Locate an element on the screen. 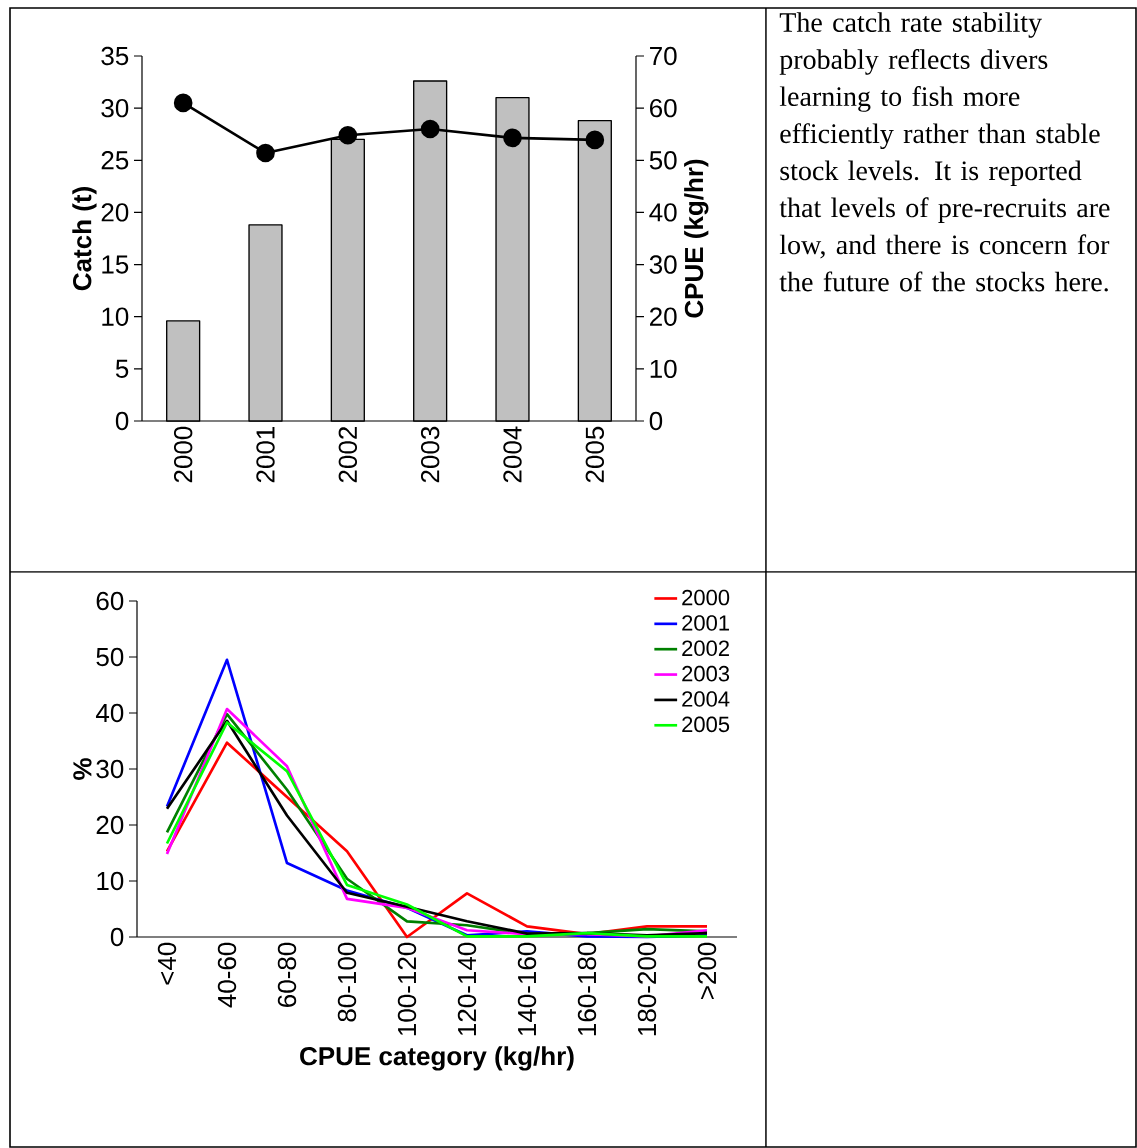 This screenshot has width=1137, height=1148. y-tick-label: 40 is located at coordinates (109, 713).